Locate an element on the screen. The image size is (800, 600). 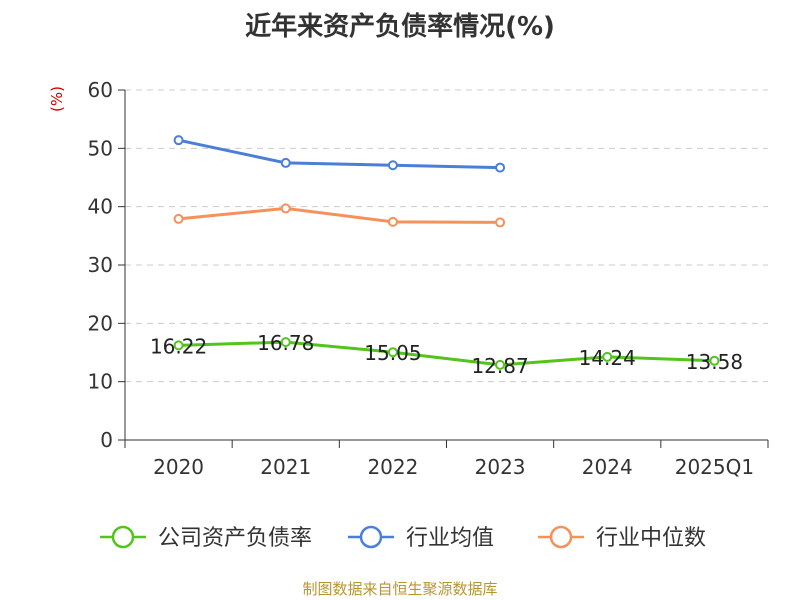
y-tick-label: 20 is located at coordinates (100, 323).